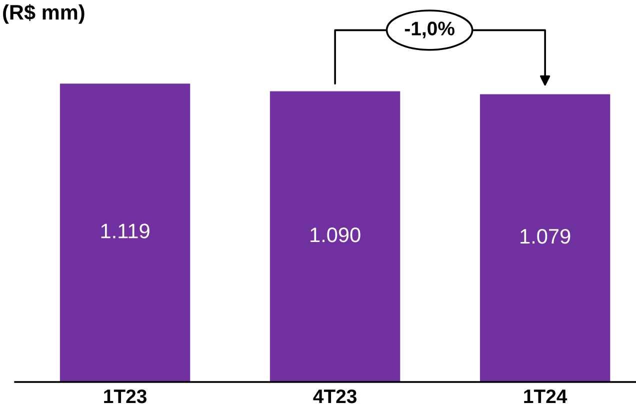  What do you see at coordinates (335, 396) in the screenshot?
I see `x-tick-label: 4T23` at bounding box center [335, 396].